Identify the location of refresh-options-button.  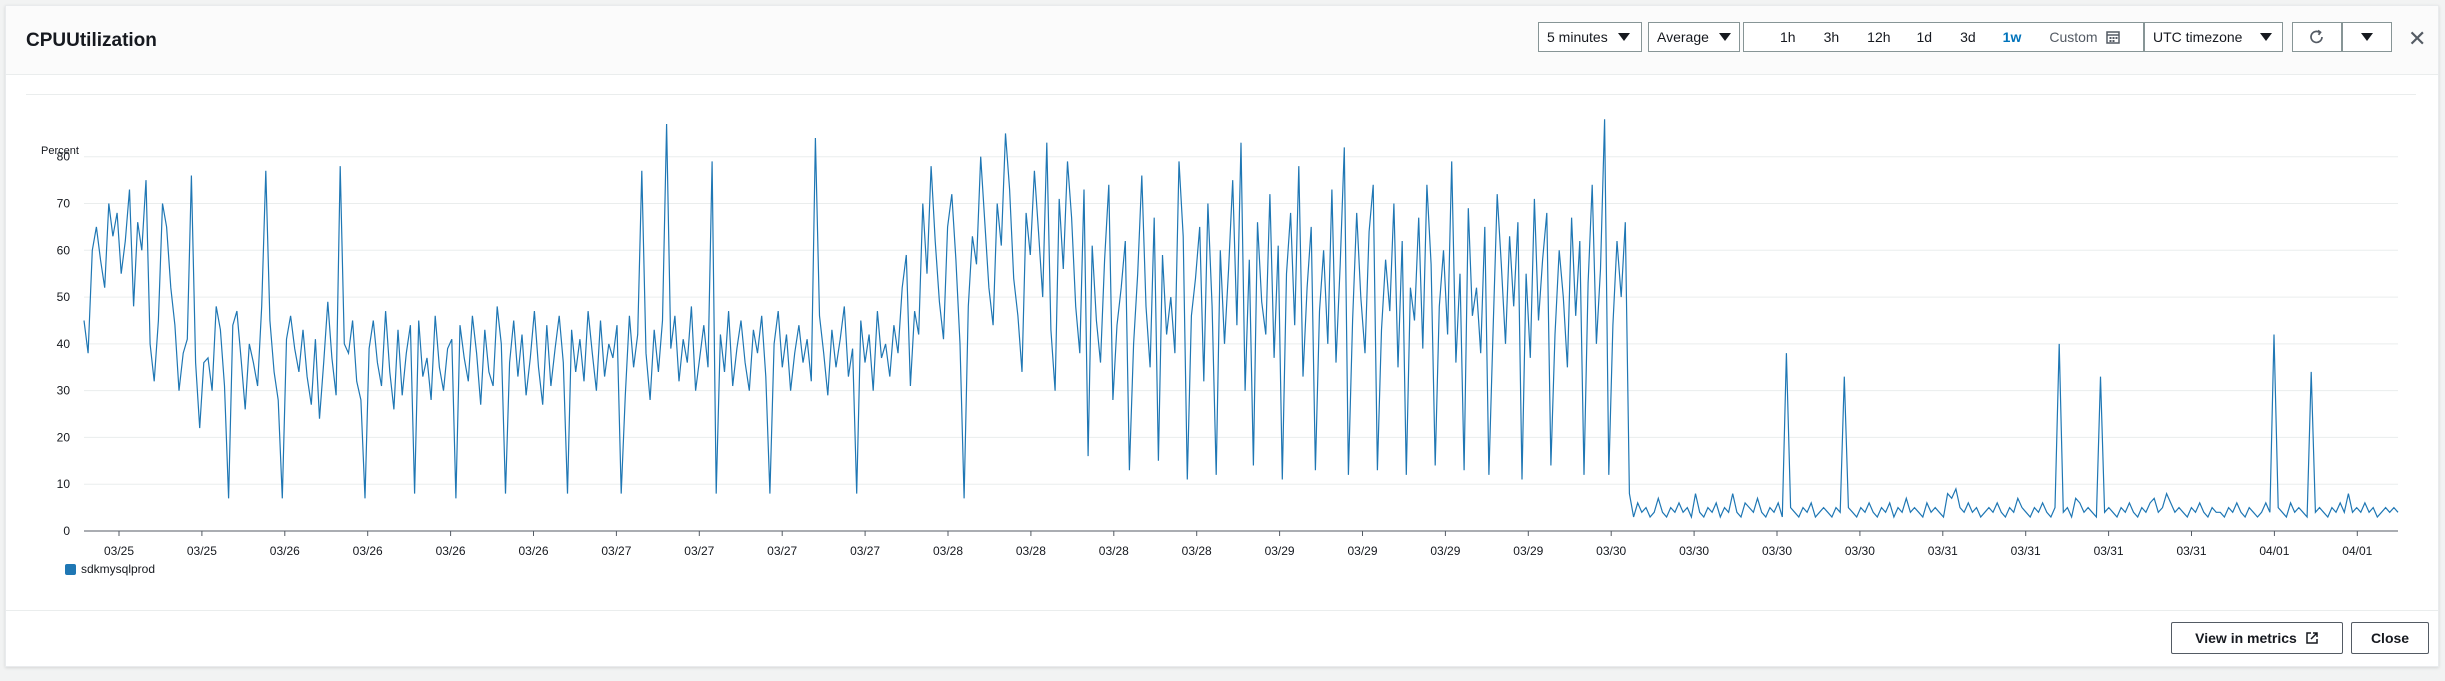
(2367, 37).